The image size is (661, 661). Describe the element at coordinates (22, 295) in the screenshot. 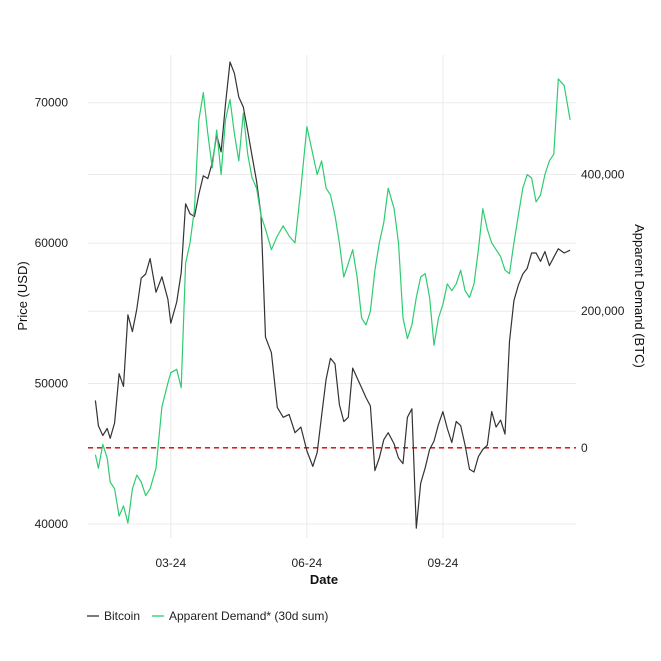

I see `y-axis-left-title: Price (USD)` at that location.